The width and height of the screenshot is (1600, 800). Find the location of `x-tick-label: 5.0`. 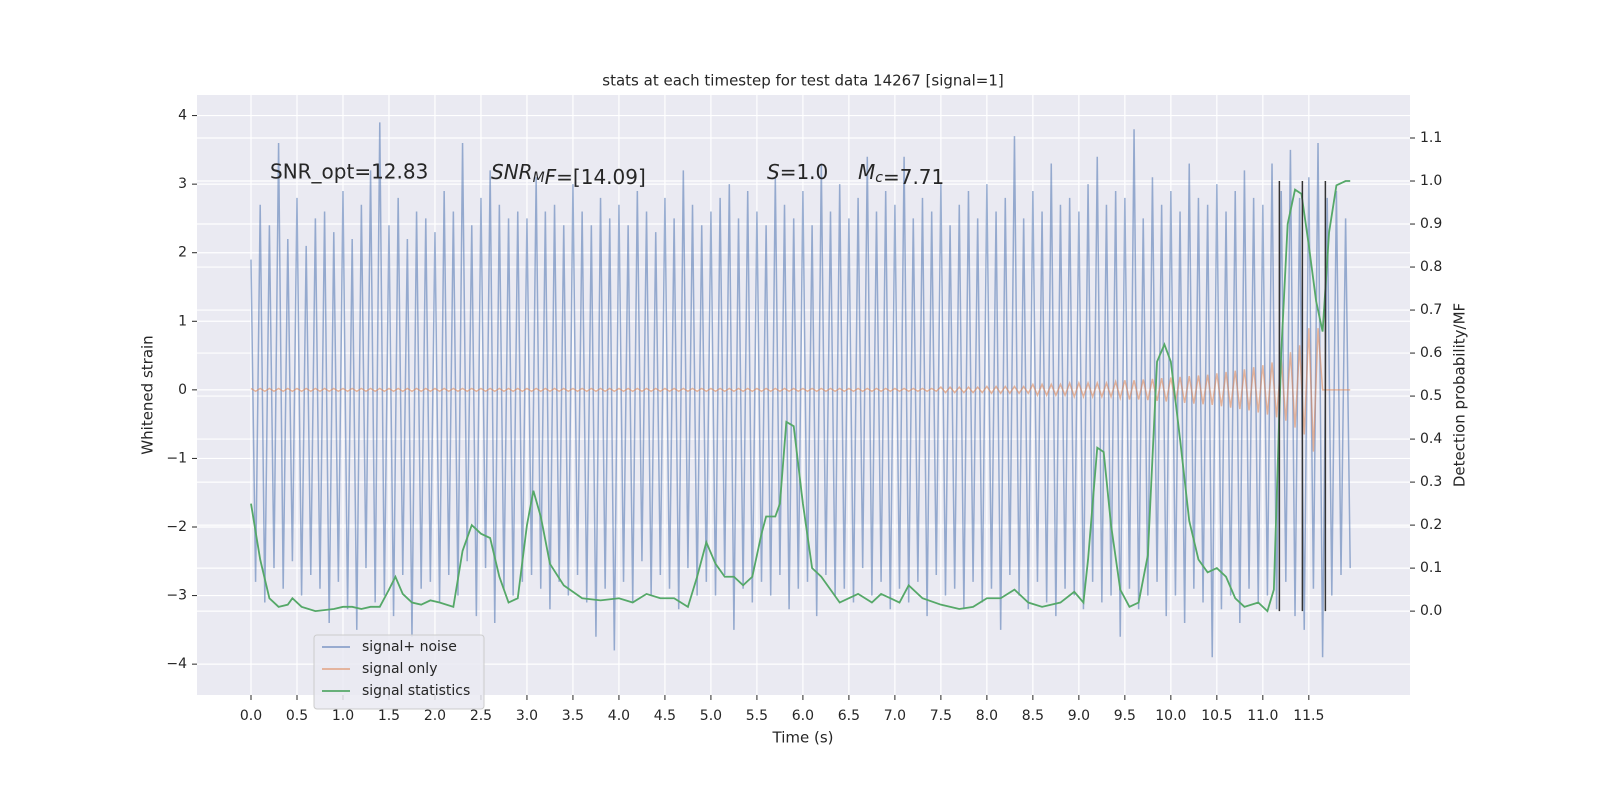

x-tick-label: 5.0 is located at coordinates (711, 716).